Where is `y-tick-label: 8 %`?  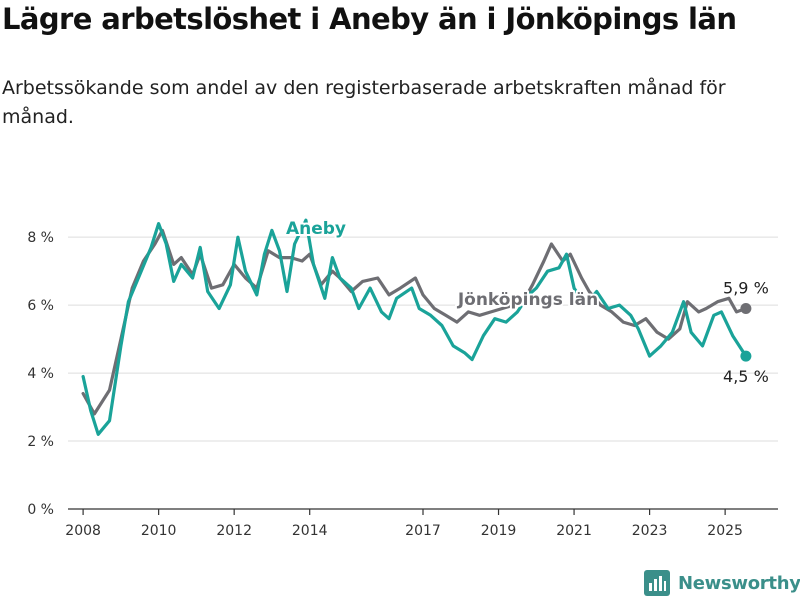
y-tick-label: 8 % is located at coordinates (40, 238).